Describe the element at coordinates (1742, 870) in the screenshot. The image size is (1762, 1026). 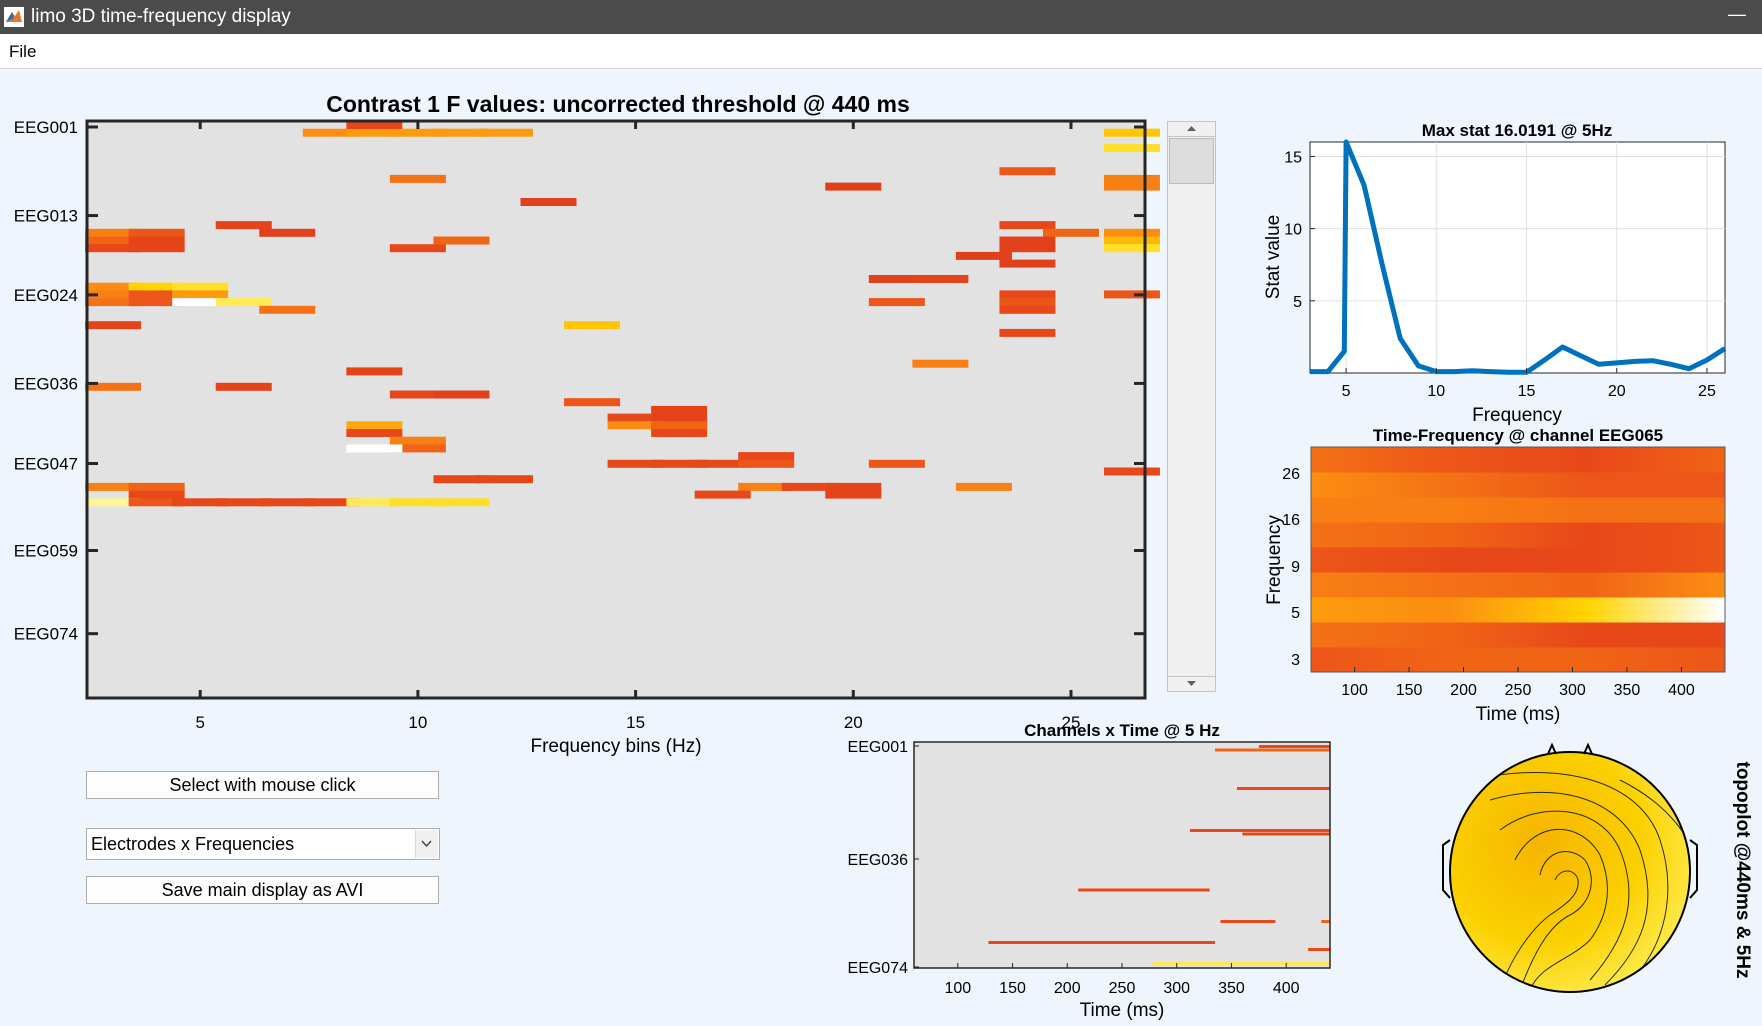
I see `topoplot-label: topoplot @440ms & 5Hz` at that location.